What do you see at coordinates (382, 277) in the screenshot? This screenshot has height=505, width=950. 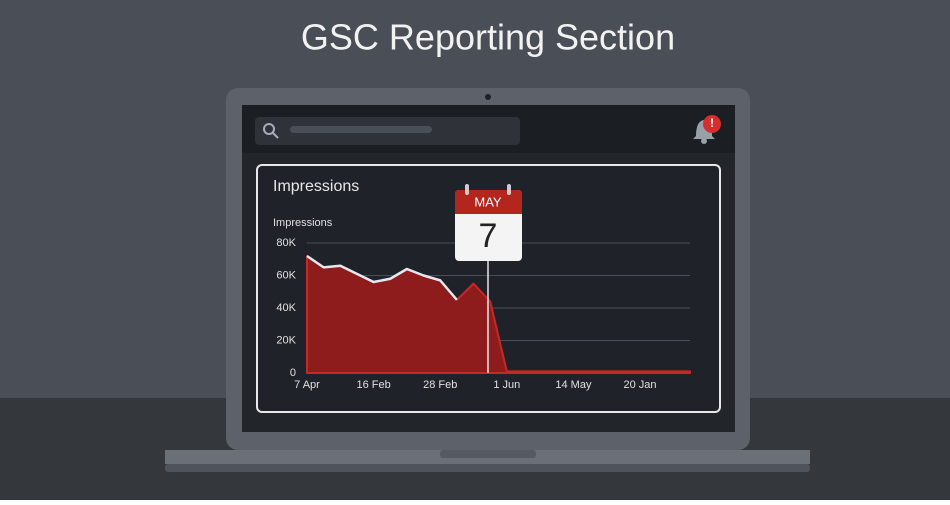 I see `line` at bounding box center [382, 277].